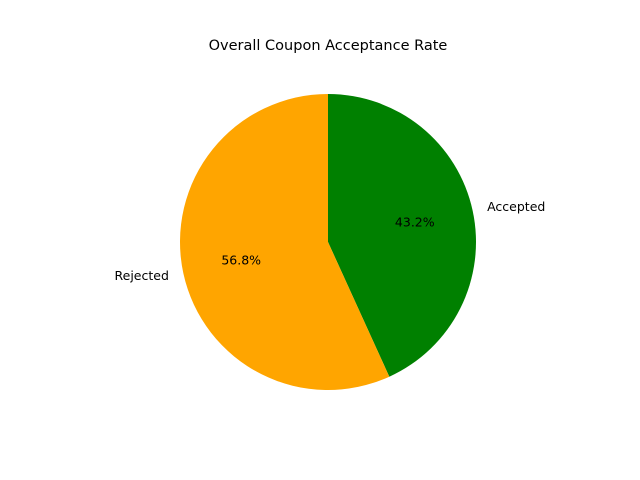 Image resolution: width=640 pixels, height=480 pixels. Describe the element at coordinates (241, 259) in the screenshot. I see `slice-percent-rejected: 56.8%` at that location.